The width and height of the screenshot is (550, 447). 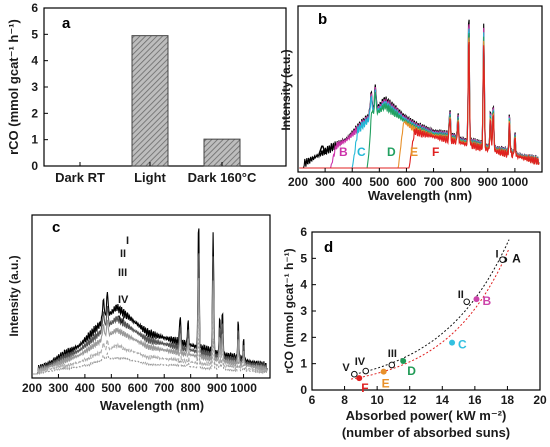 I want to click on panel-c-xtick-label: 500, so click(x=111, y=388).